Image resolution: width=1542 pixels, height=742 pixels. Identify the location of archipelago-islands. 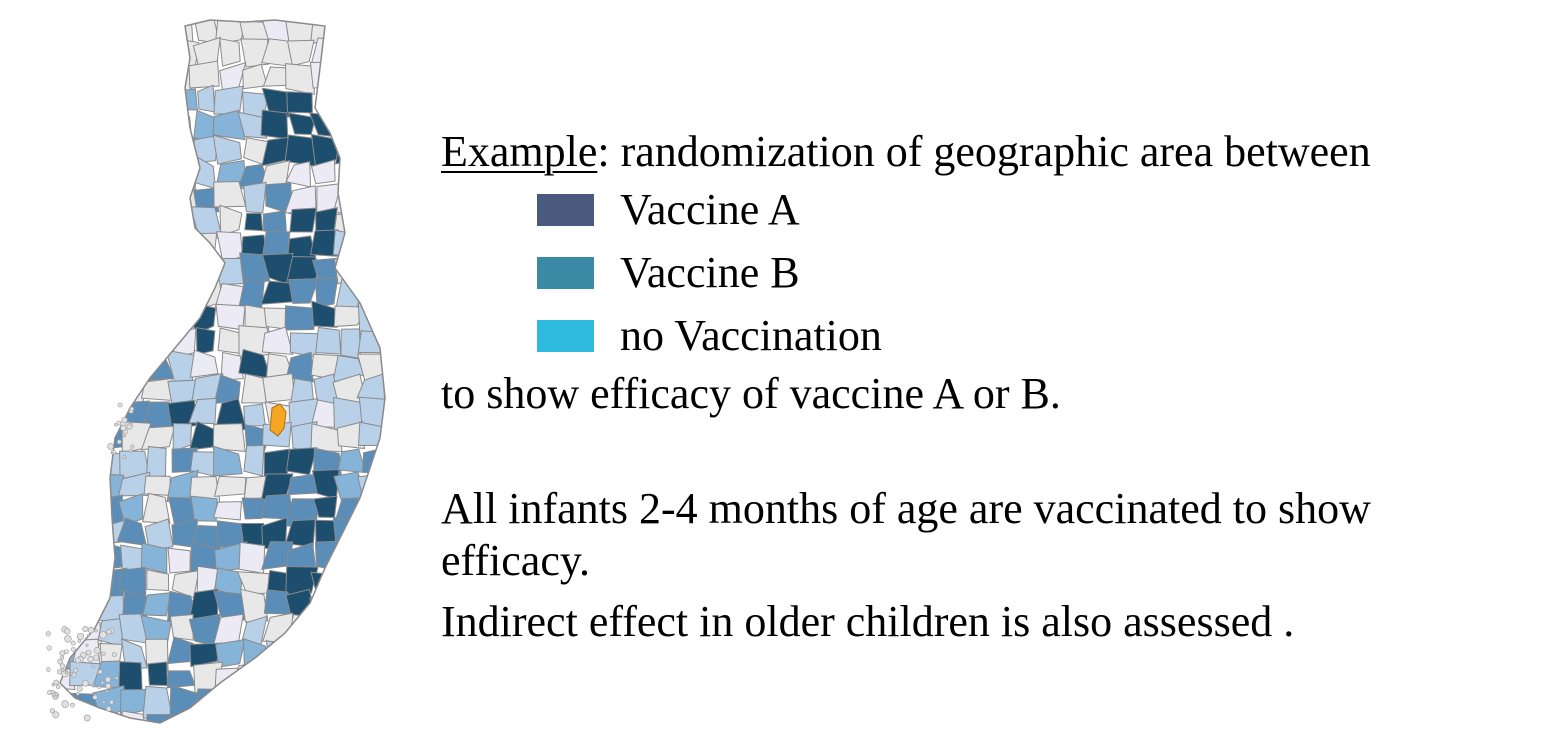
(90, 562).